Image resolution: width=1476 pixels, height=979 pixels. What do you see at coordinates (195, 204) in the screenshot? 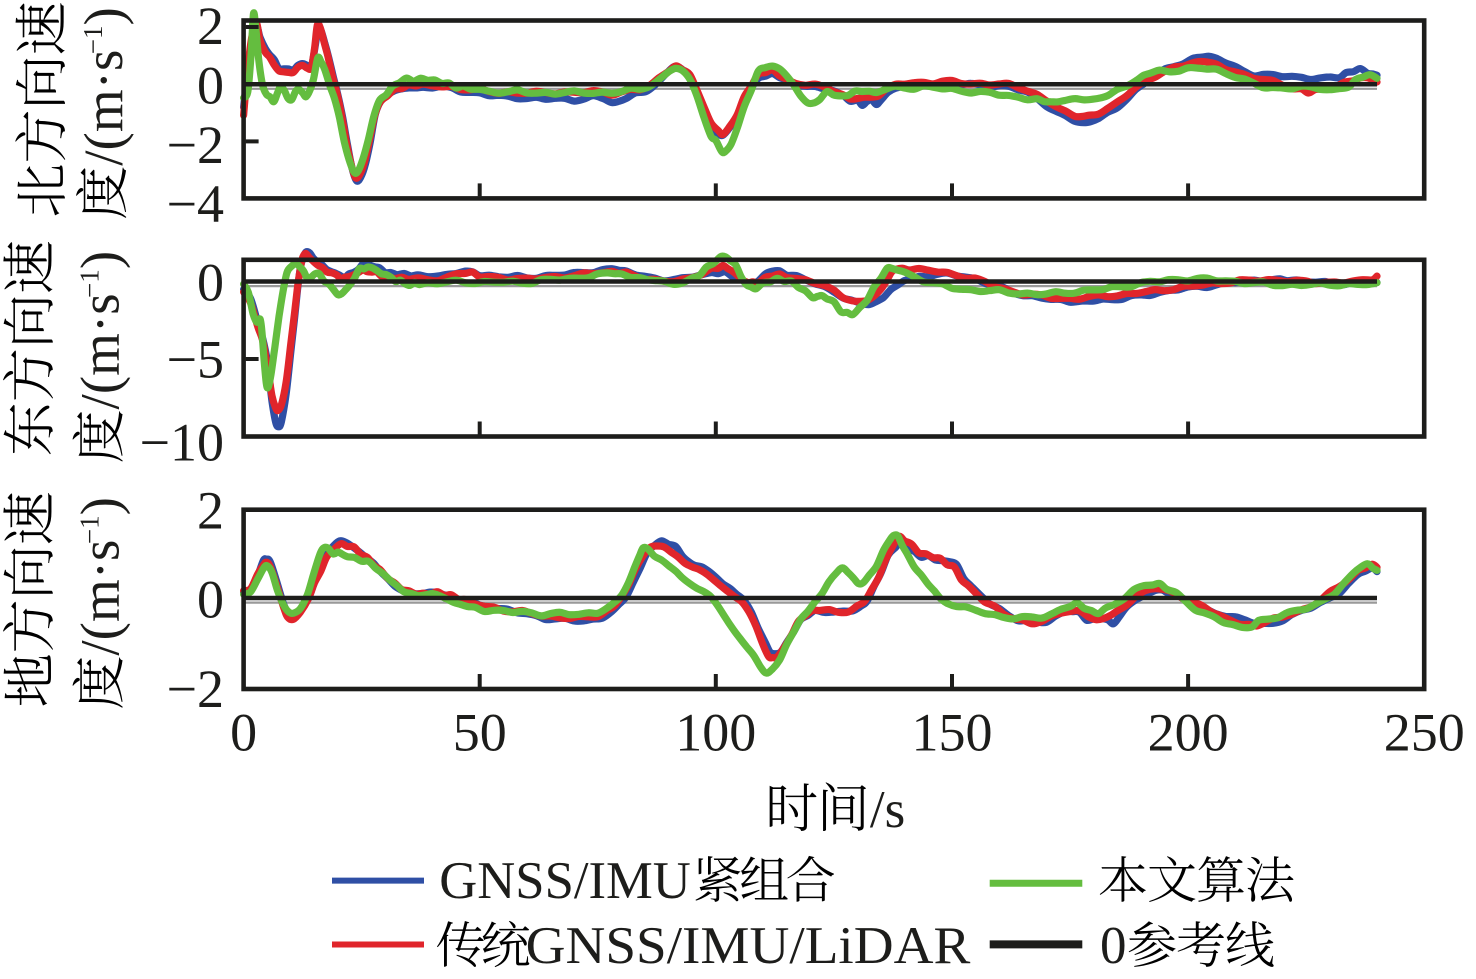
I see `svg-text: −4` at bounding box center [195, 204].